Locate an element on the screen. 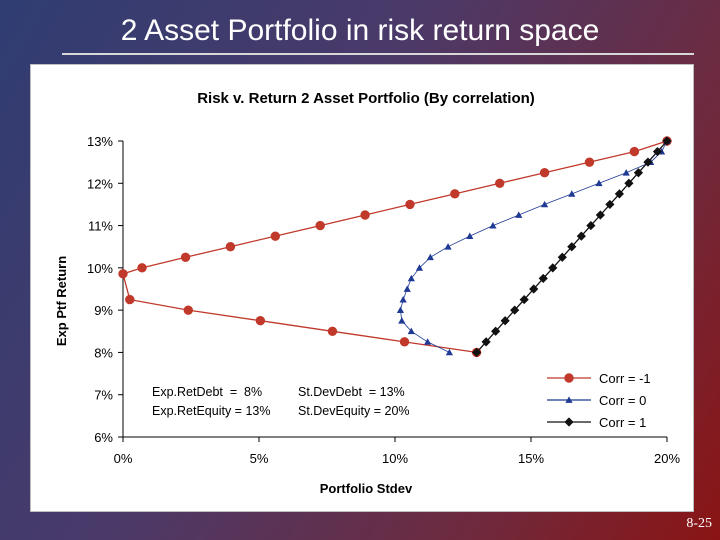  legend-label: Corr = 0 is located at coordinates (622, 400).